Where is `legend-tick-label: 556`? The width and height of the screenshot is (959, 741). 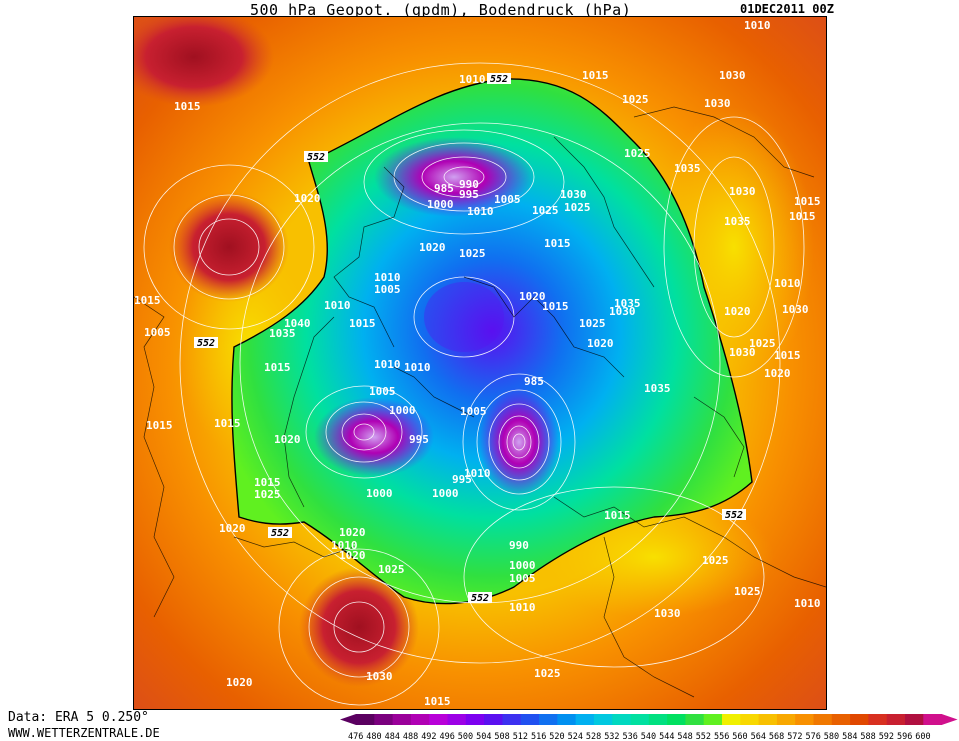 legend-tick-label: 556 is located at coordinates (721, 736).